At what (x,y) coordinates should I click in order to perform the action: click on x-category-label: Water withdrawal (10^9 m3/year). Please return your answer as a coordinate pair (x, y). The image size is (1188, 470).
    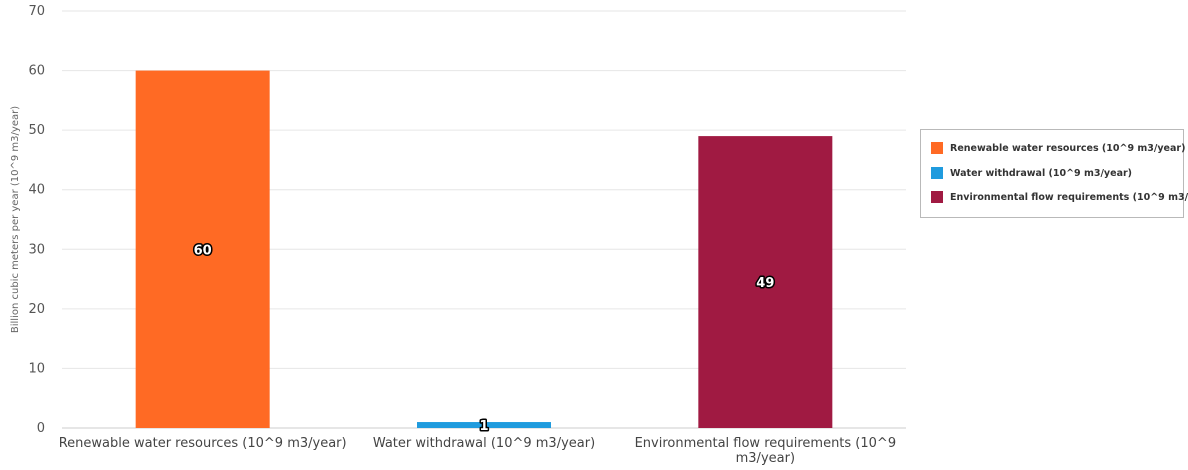
    Looking at the image, I should click on (484, 443).